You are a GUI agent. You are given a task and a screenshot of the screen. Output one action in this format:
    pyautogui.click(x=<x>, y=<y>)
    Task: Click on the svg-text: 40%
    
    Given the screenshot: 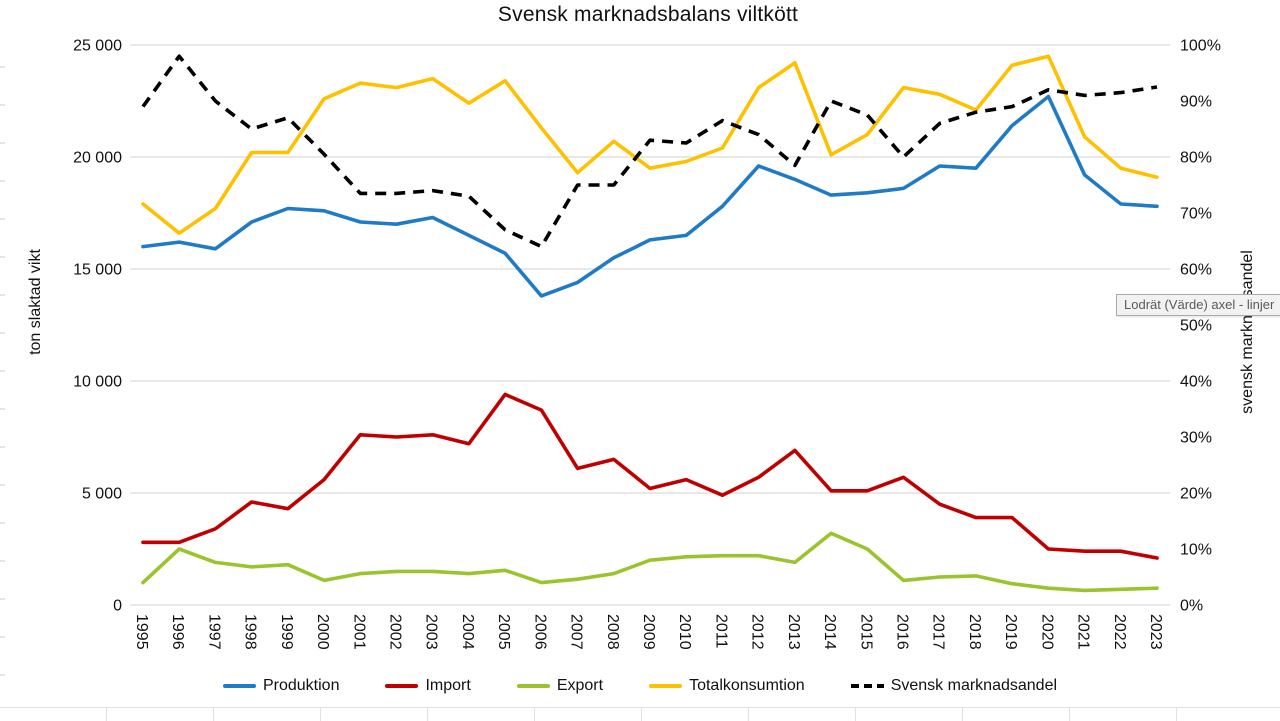 What is the action you would take?
    pyautogui.click(x=1196, y=382)
    